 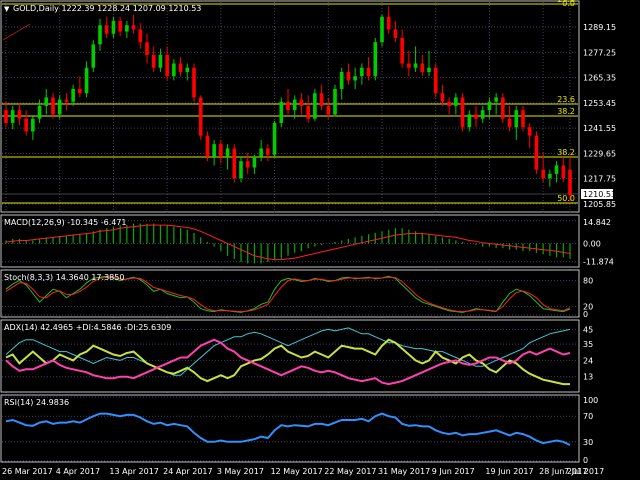 I want to click on stoch-level-label: 0, so click(x=585, y=314).